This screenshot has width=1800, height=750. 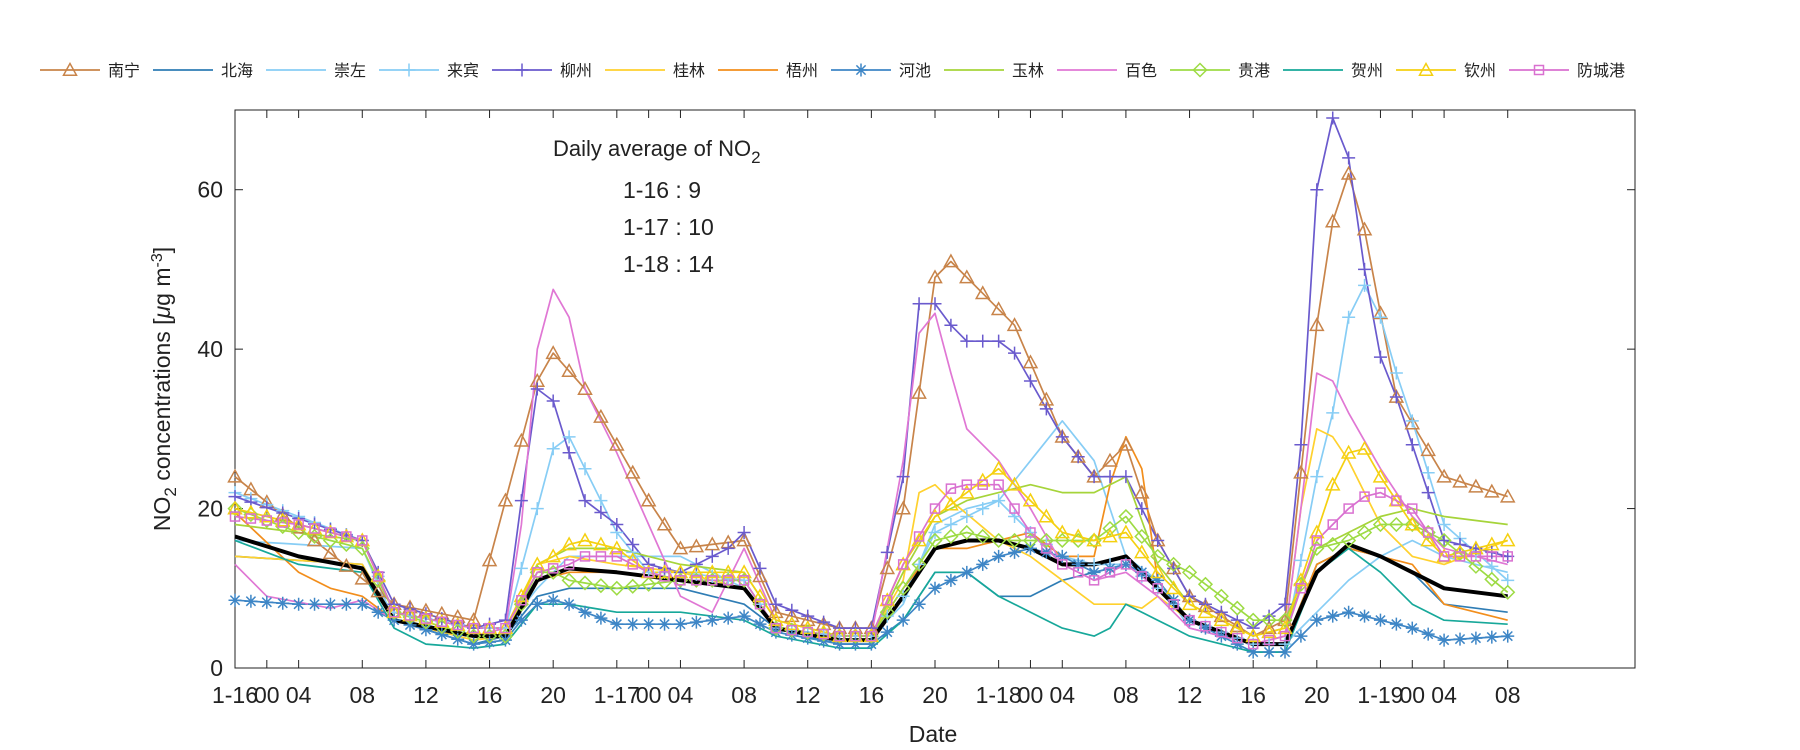 What do you see at coordinates (576, 71) in the screenshot?
I see `legend-label: 柳州` at bounding box center [576, 71].